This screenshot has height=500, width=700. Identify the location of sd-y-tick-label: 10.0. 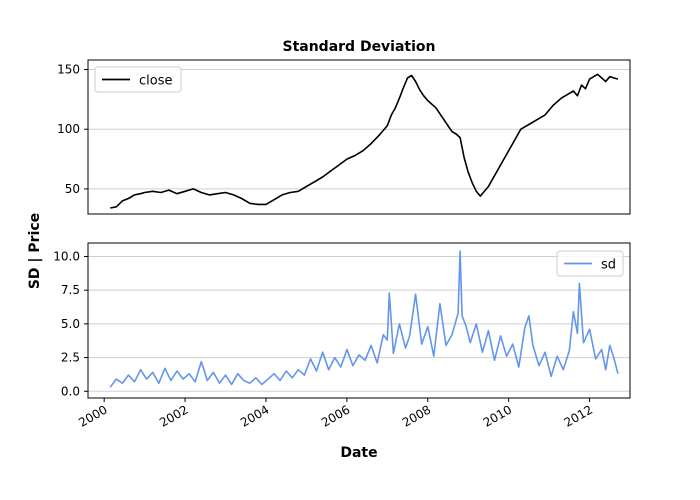
(66, 256).